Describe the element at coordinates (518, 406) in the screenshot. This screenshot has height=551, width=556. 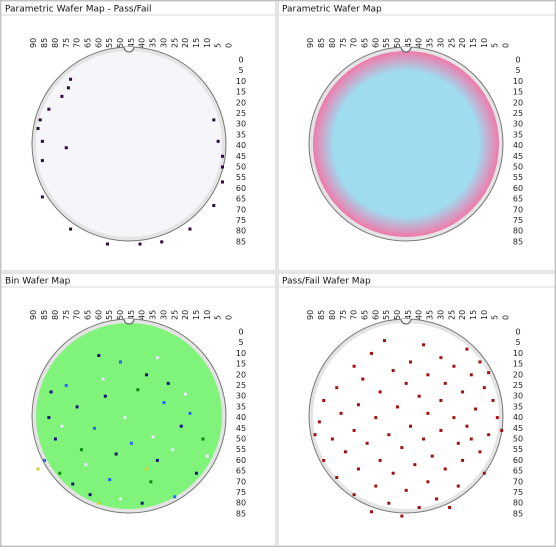
I see `y-tick-label: 35` at that location.